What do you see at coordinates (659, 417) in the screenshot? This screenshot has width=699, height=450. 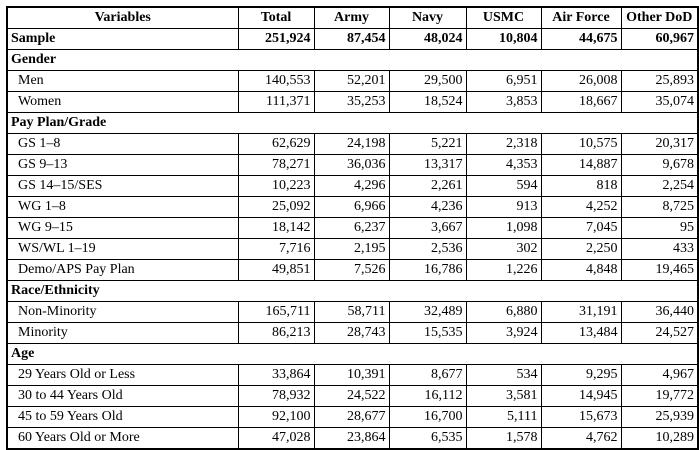 I see `value-cell: 25,939` at bounding box center [659, 417].